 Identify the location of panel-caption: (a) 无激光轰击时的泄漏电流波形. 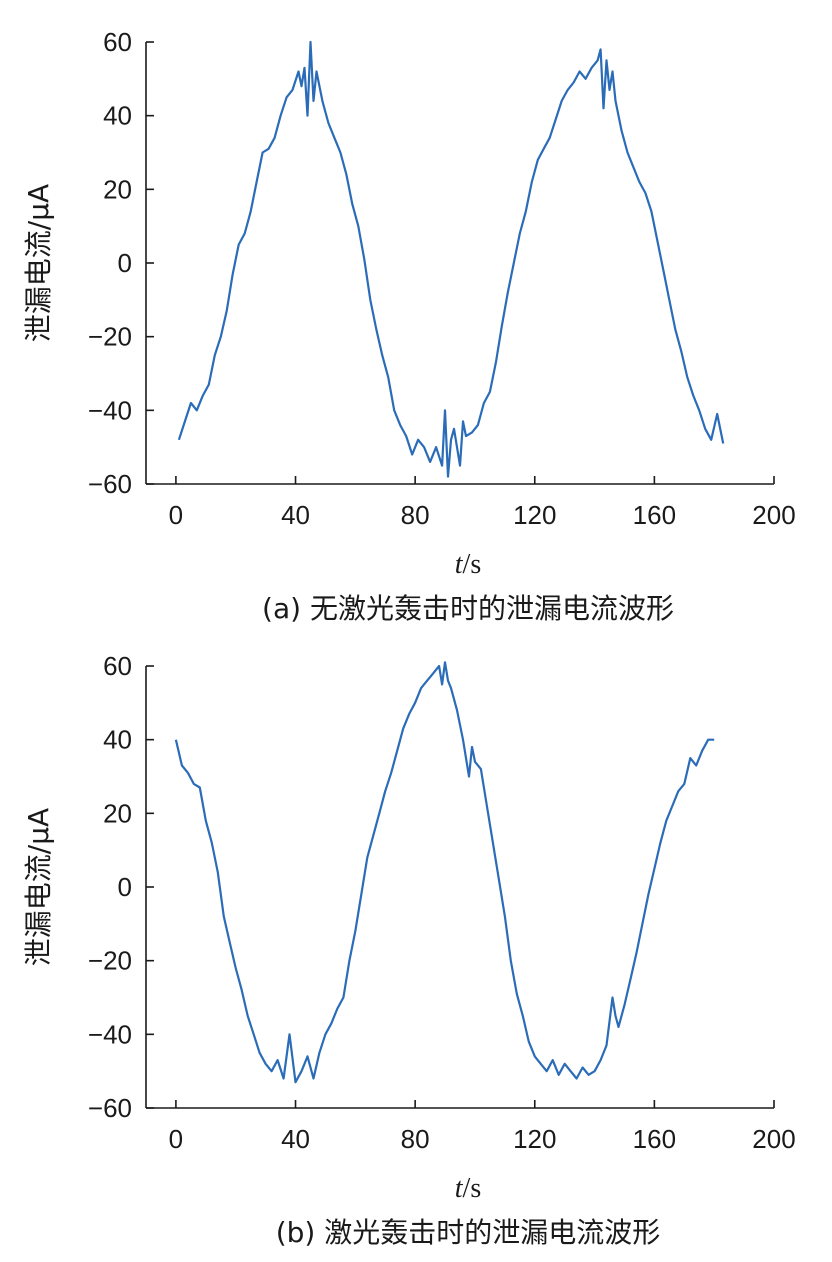
(468, 608).